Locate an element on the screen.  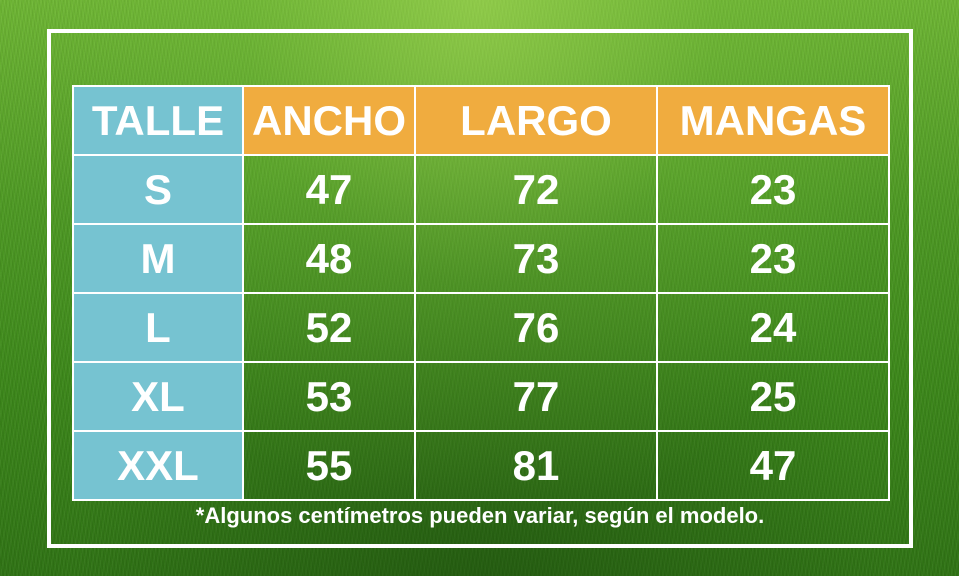
header-largo: LARGO is located at coordinates (536, 120).